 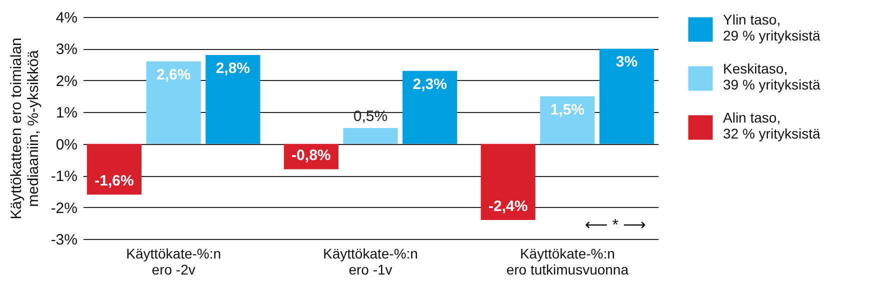 I want to click on y-tick-label: -2%, so click(x=64, y=208).